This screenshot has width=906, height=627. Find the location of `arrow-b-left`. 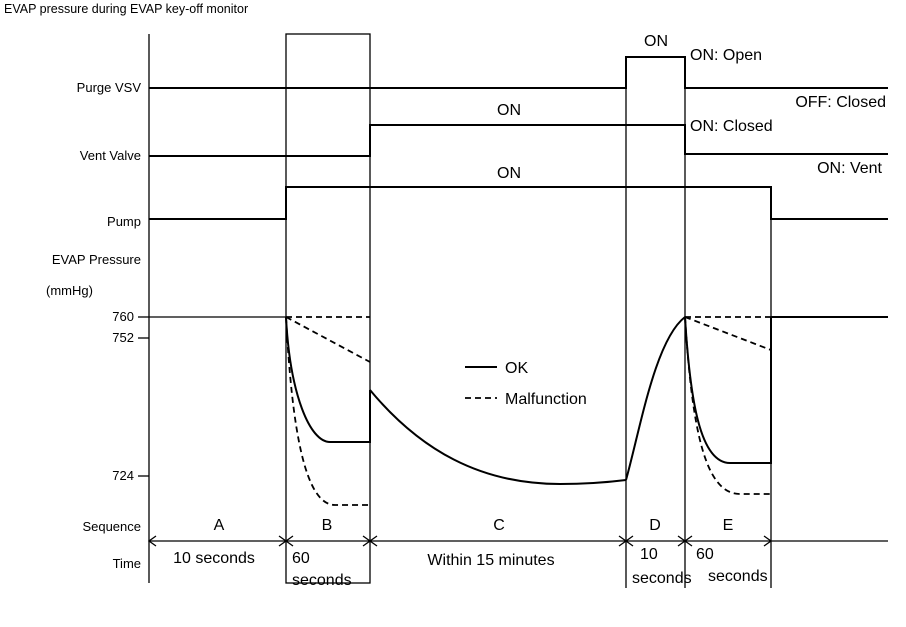

arrow-b-left is located at coordinates (286, 541).